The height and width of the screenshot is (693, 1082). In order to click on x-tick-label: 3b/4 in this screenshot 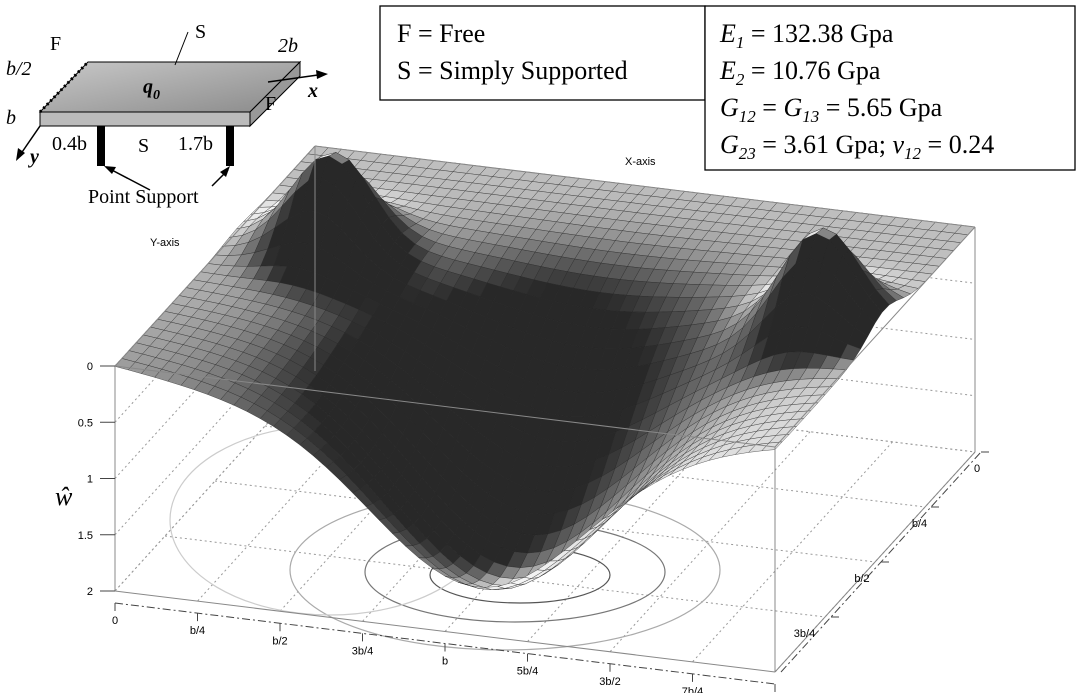, I will do `click(362, 651)`.